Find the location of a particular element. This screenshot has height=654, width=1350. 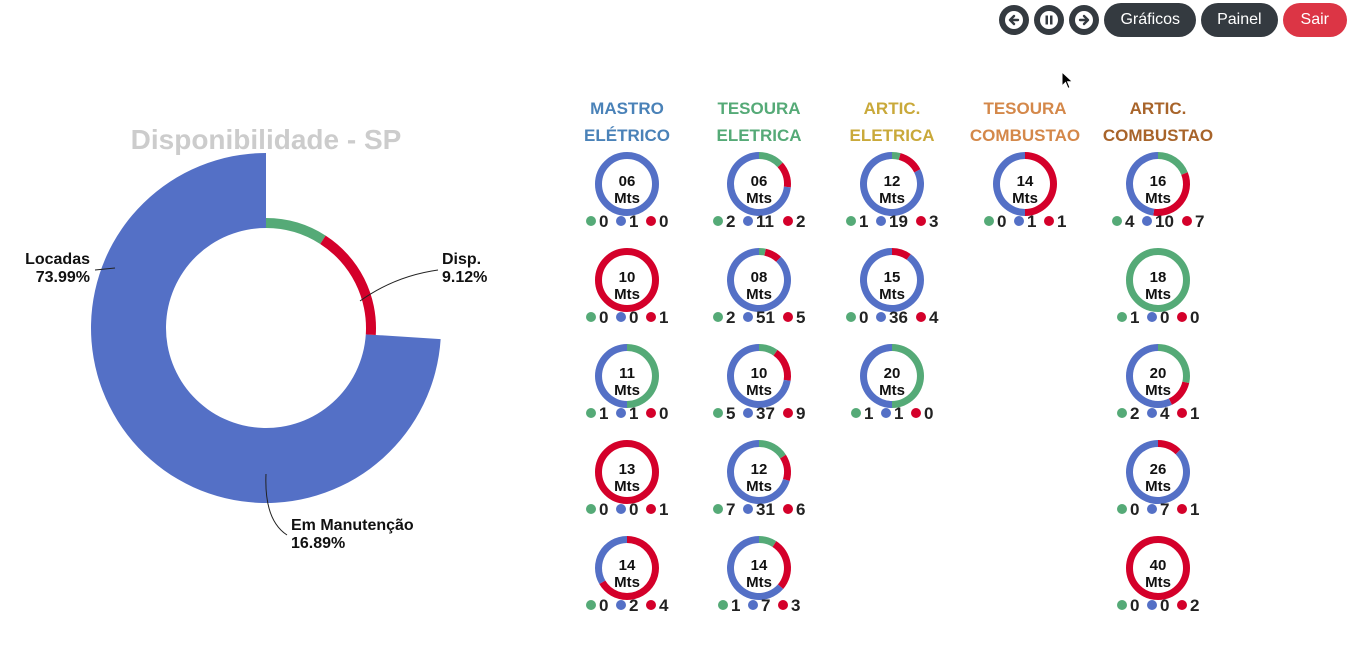

legend-count-disp: 7 is located at coordinates (730, 509).